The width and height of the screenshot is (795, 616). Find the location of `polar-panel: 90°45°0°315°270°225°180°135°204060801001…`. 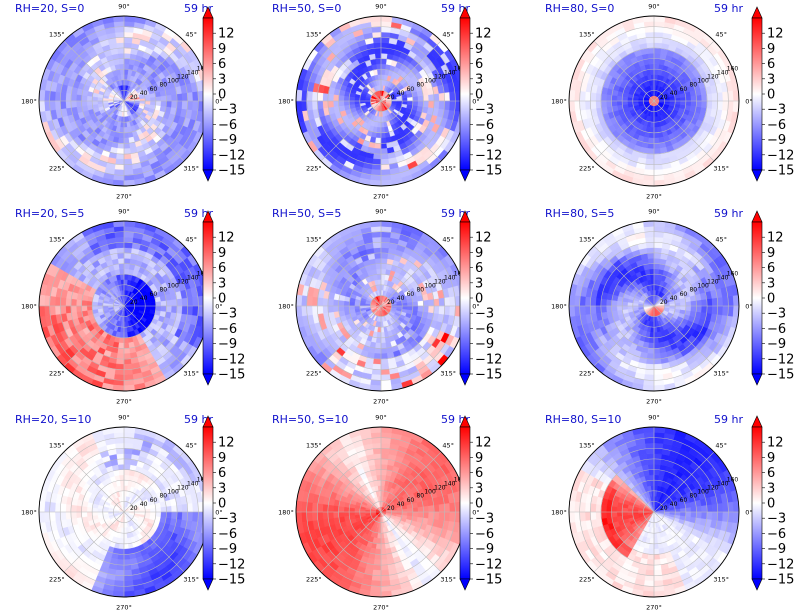

polar-panel: 90°45°0°315°270°225°180°135°204060801001… is located at coordinates (130, 306).